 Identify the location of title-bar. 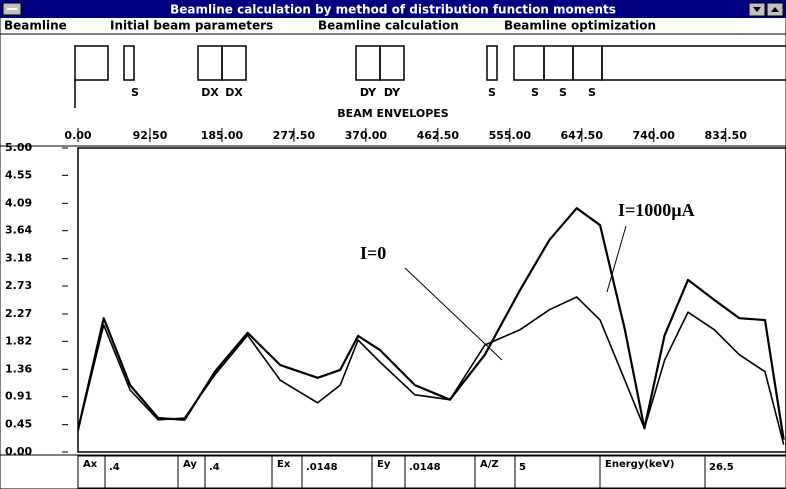
(393, 9).